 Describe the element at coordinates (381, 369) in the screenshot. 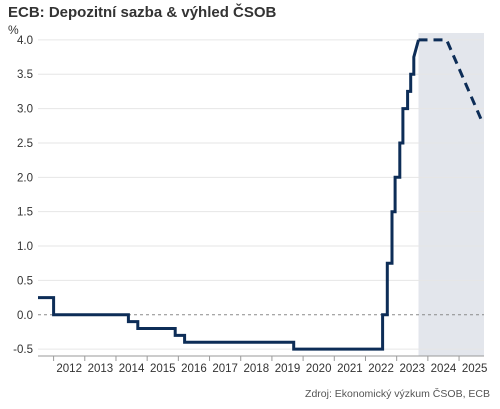

I see `x-tick-label: 2022` at that location.